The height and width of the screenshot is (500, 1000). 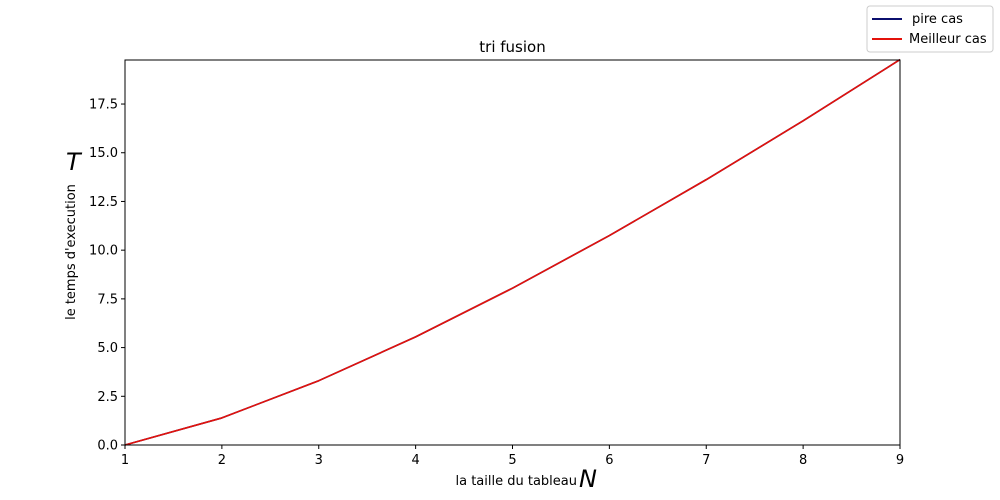 What do you see at coordinates (107, 276) in the screenshot?
I see `y-axis-ticks: 0.0 2.5 5.0 7.5 10.0 12.5 15.0 17.5` at bounding box center [107, 276].